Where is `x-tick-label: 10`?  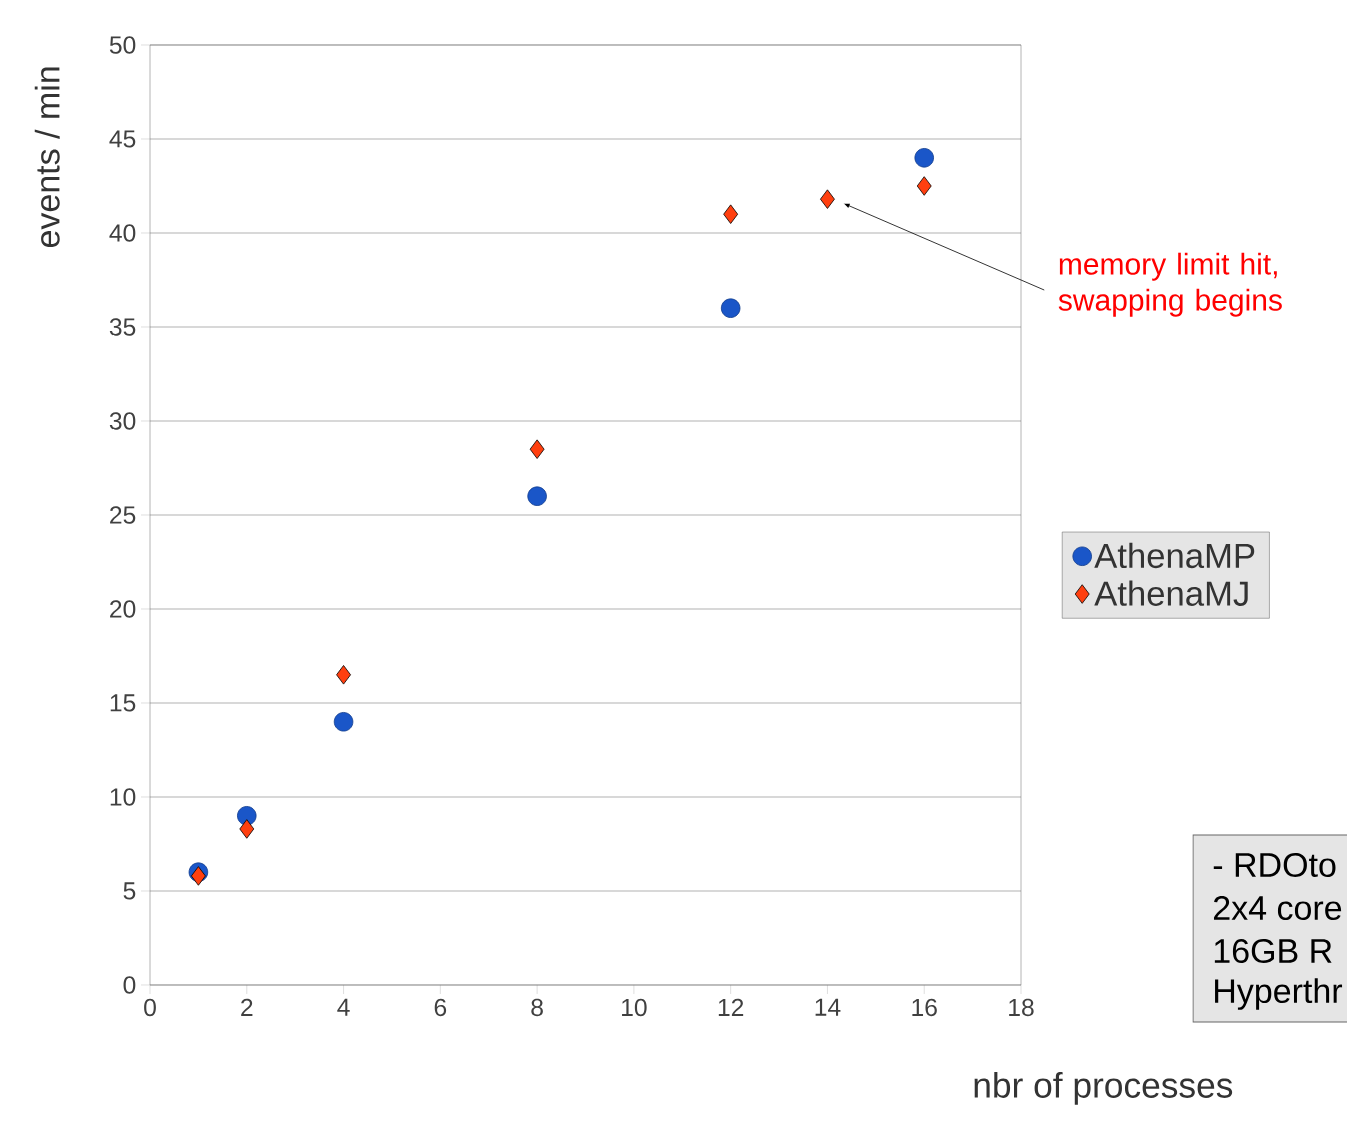 x-tick-label: 10 is located at coordinates (634, 1007).